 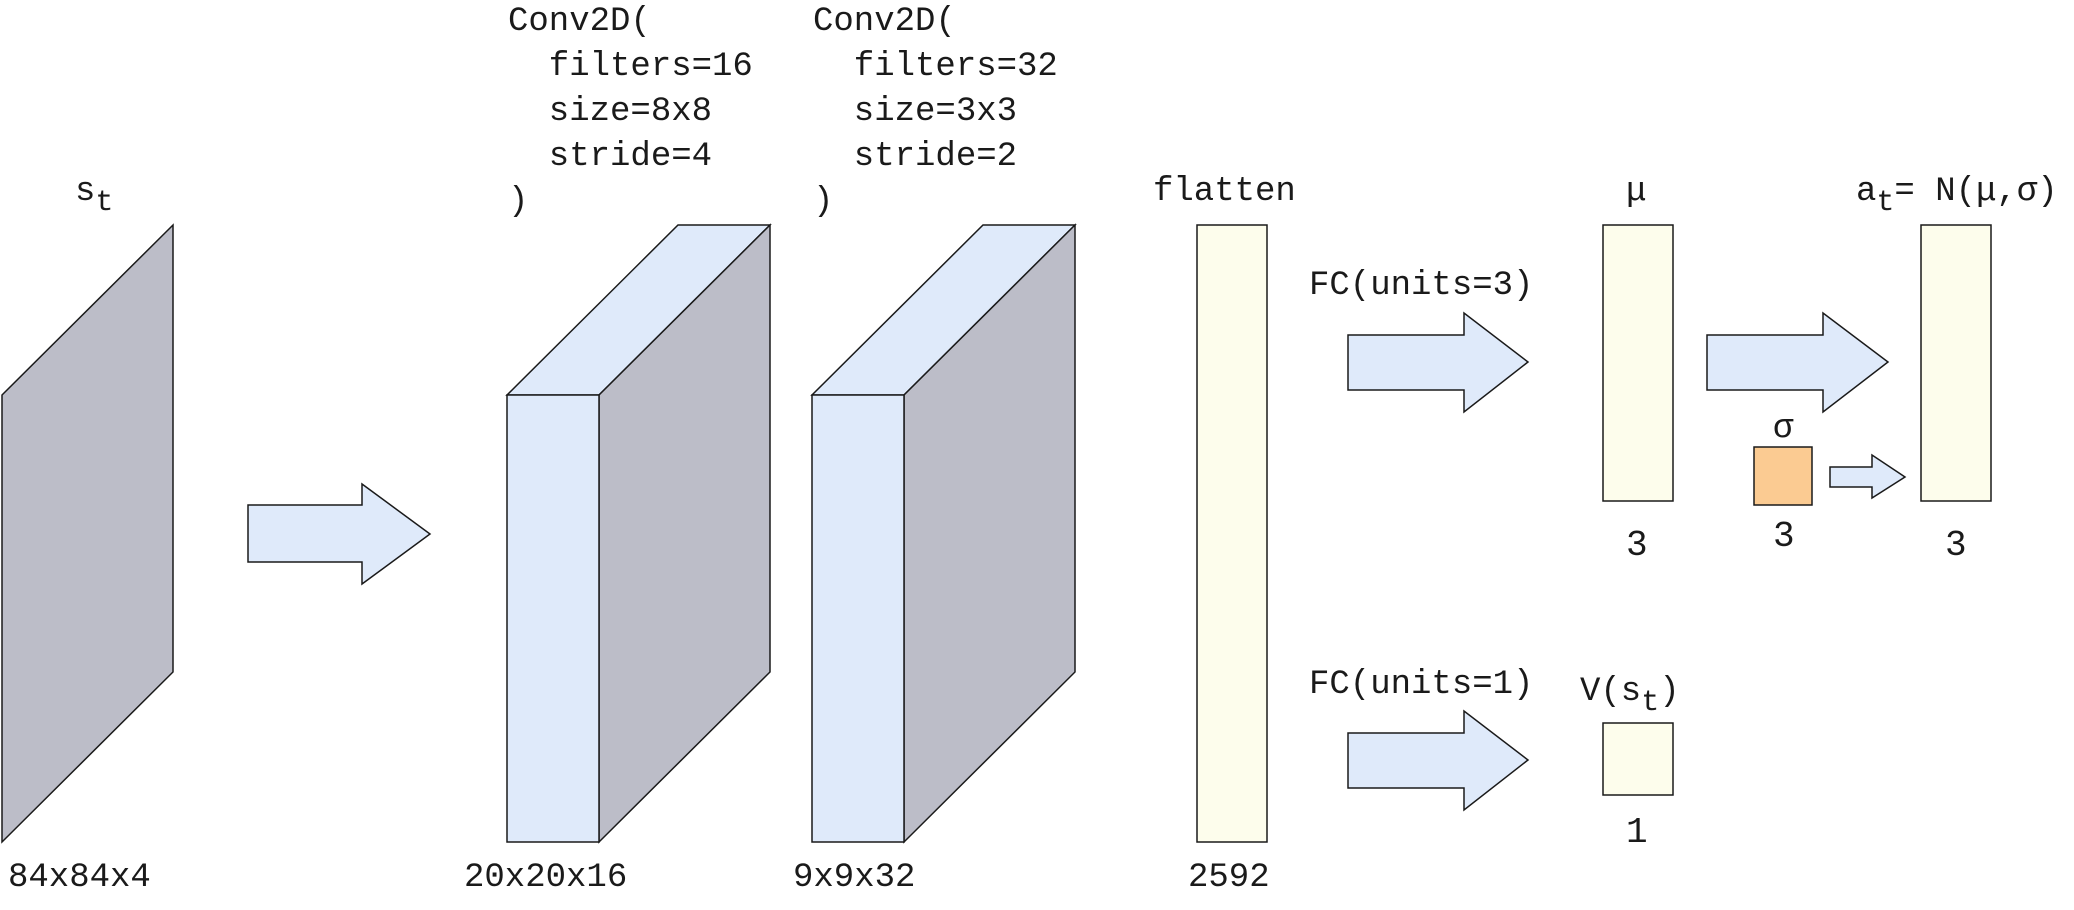 I want to click on action-label: at= N(μ,σ), so click(x=1957, y=196).